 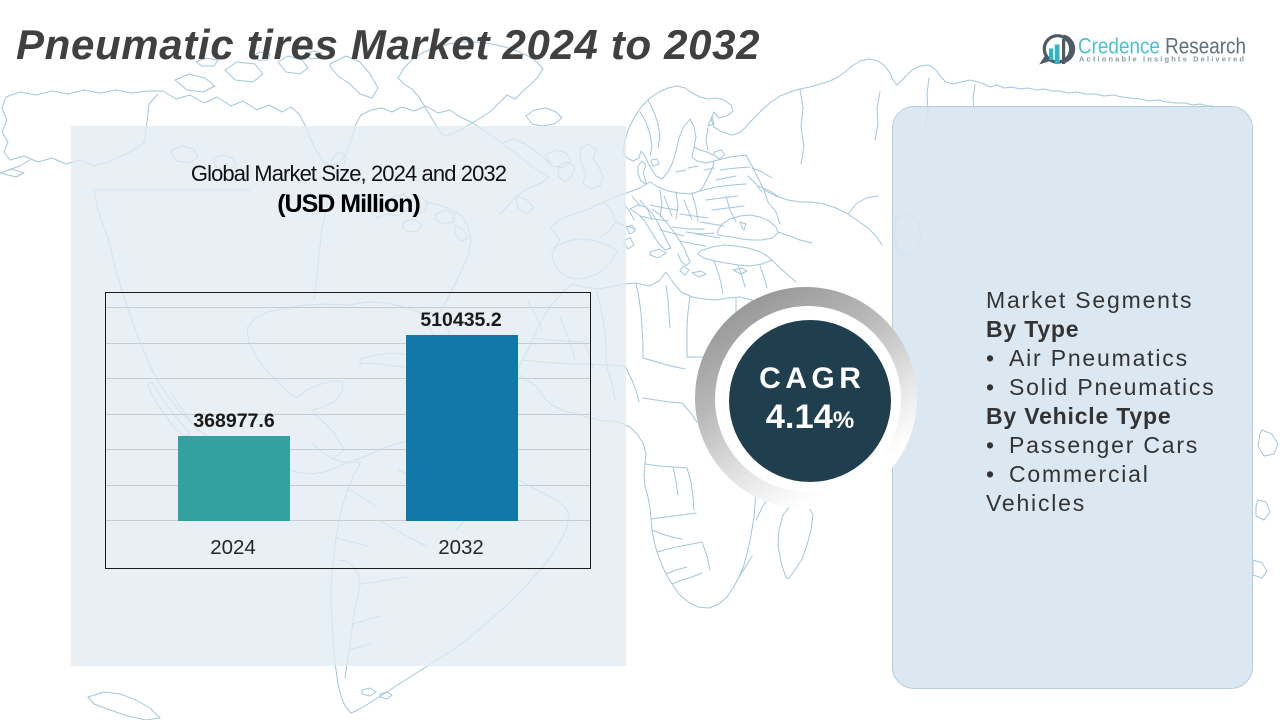 What do you see at coordinates (1161, 59) in the screenshot?
I see `svg-text: Actionable Insights Delivered` at bounding box center [1161, 59].